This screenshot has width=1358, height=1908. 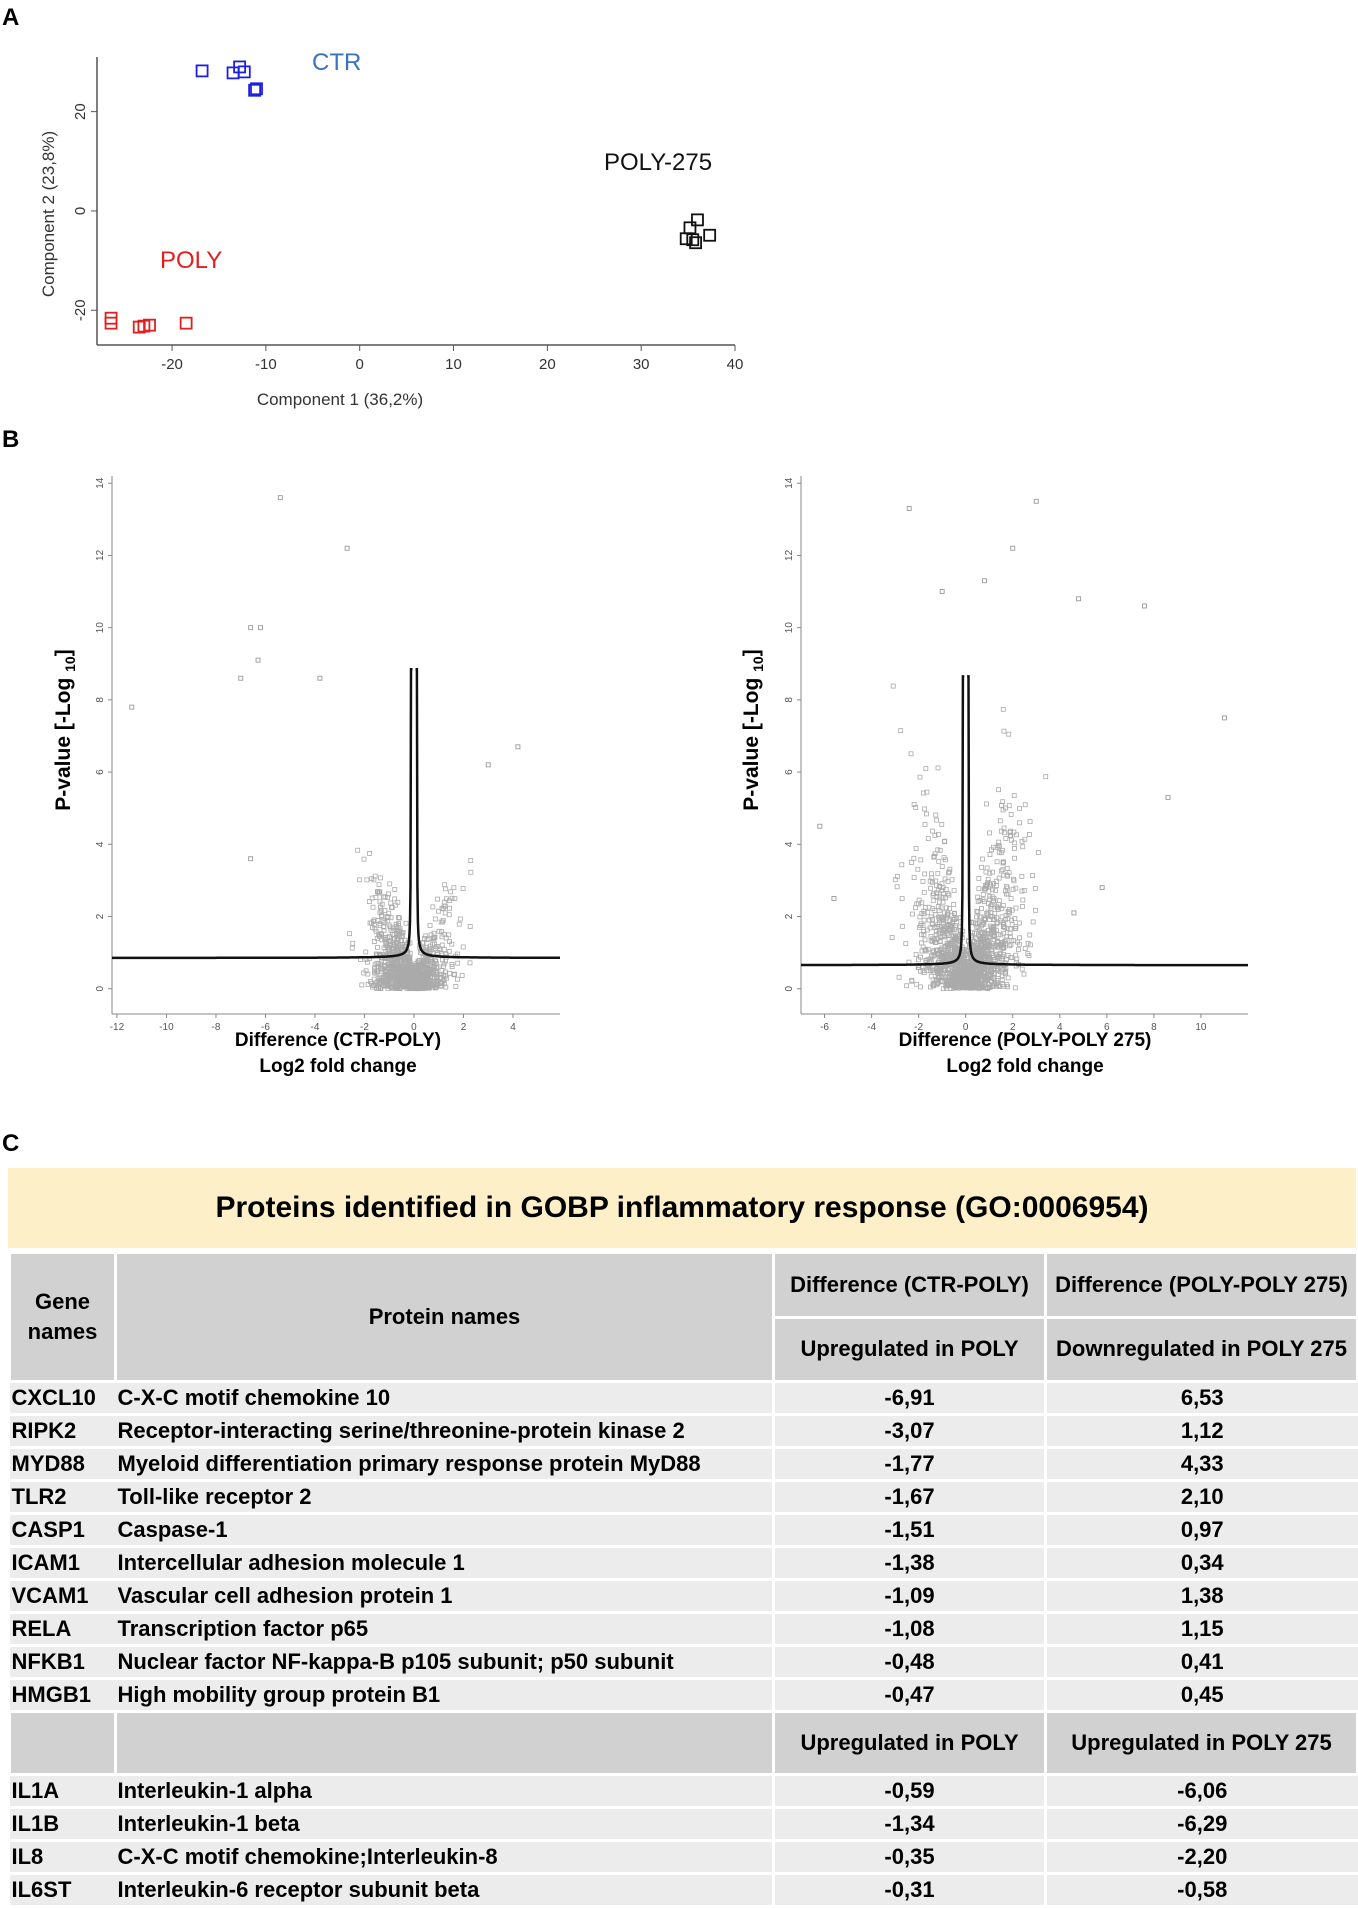 I want to click on x-tick-label: -12, so click(x=117, y=1027).